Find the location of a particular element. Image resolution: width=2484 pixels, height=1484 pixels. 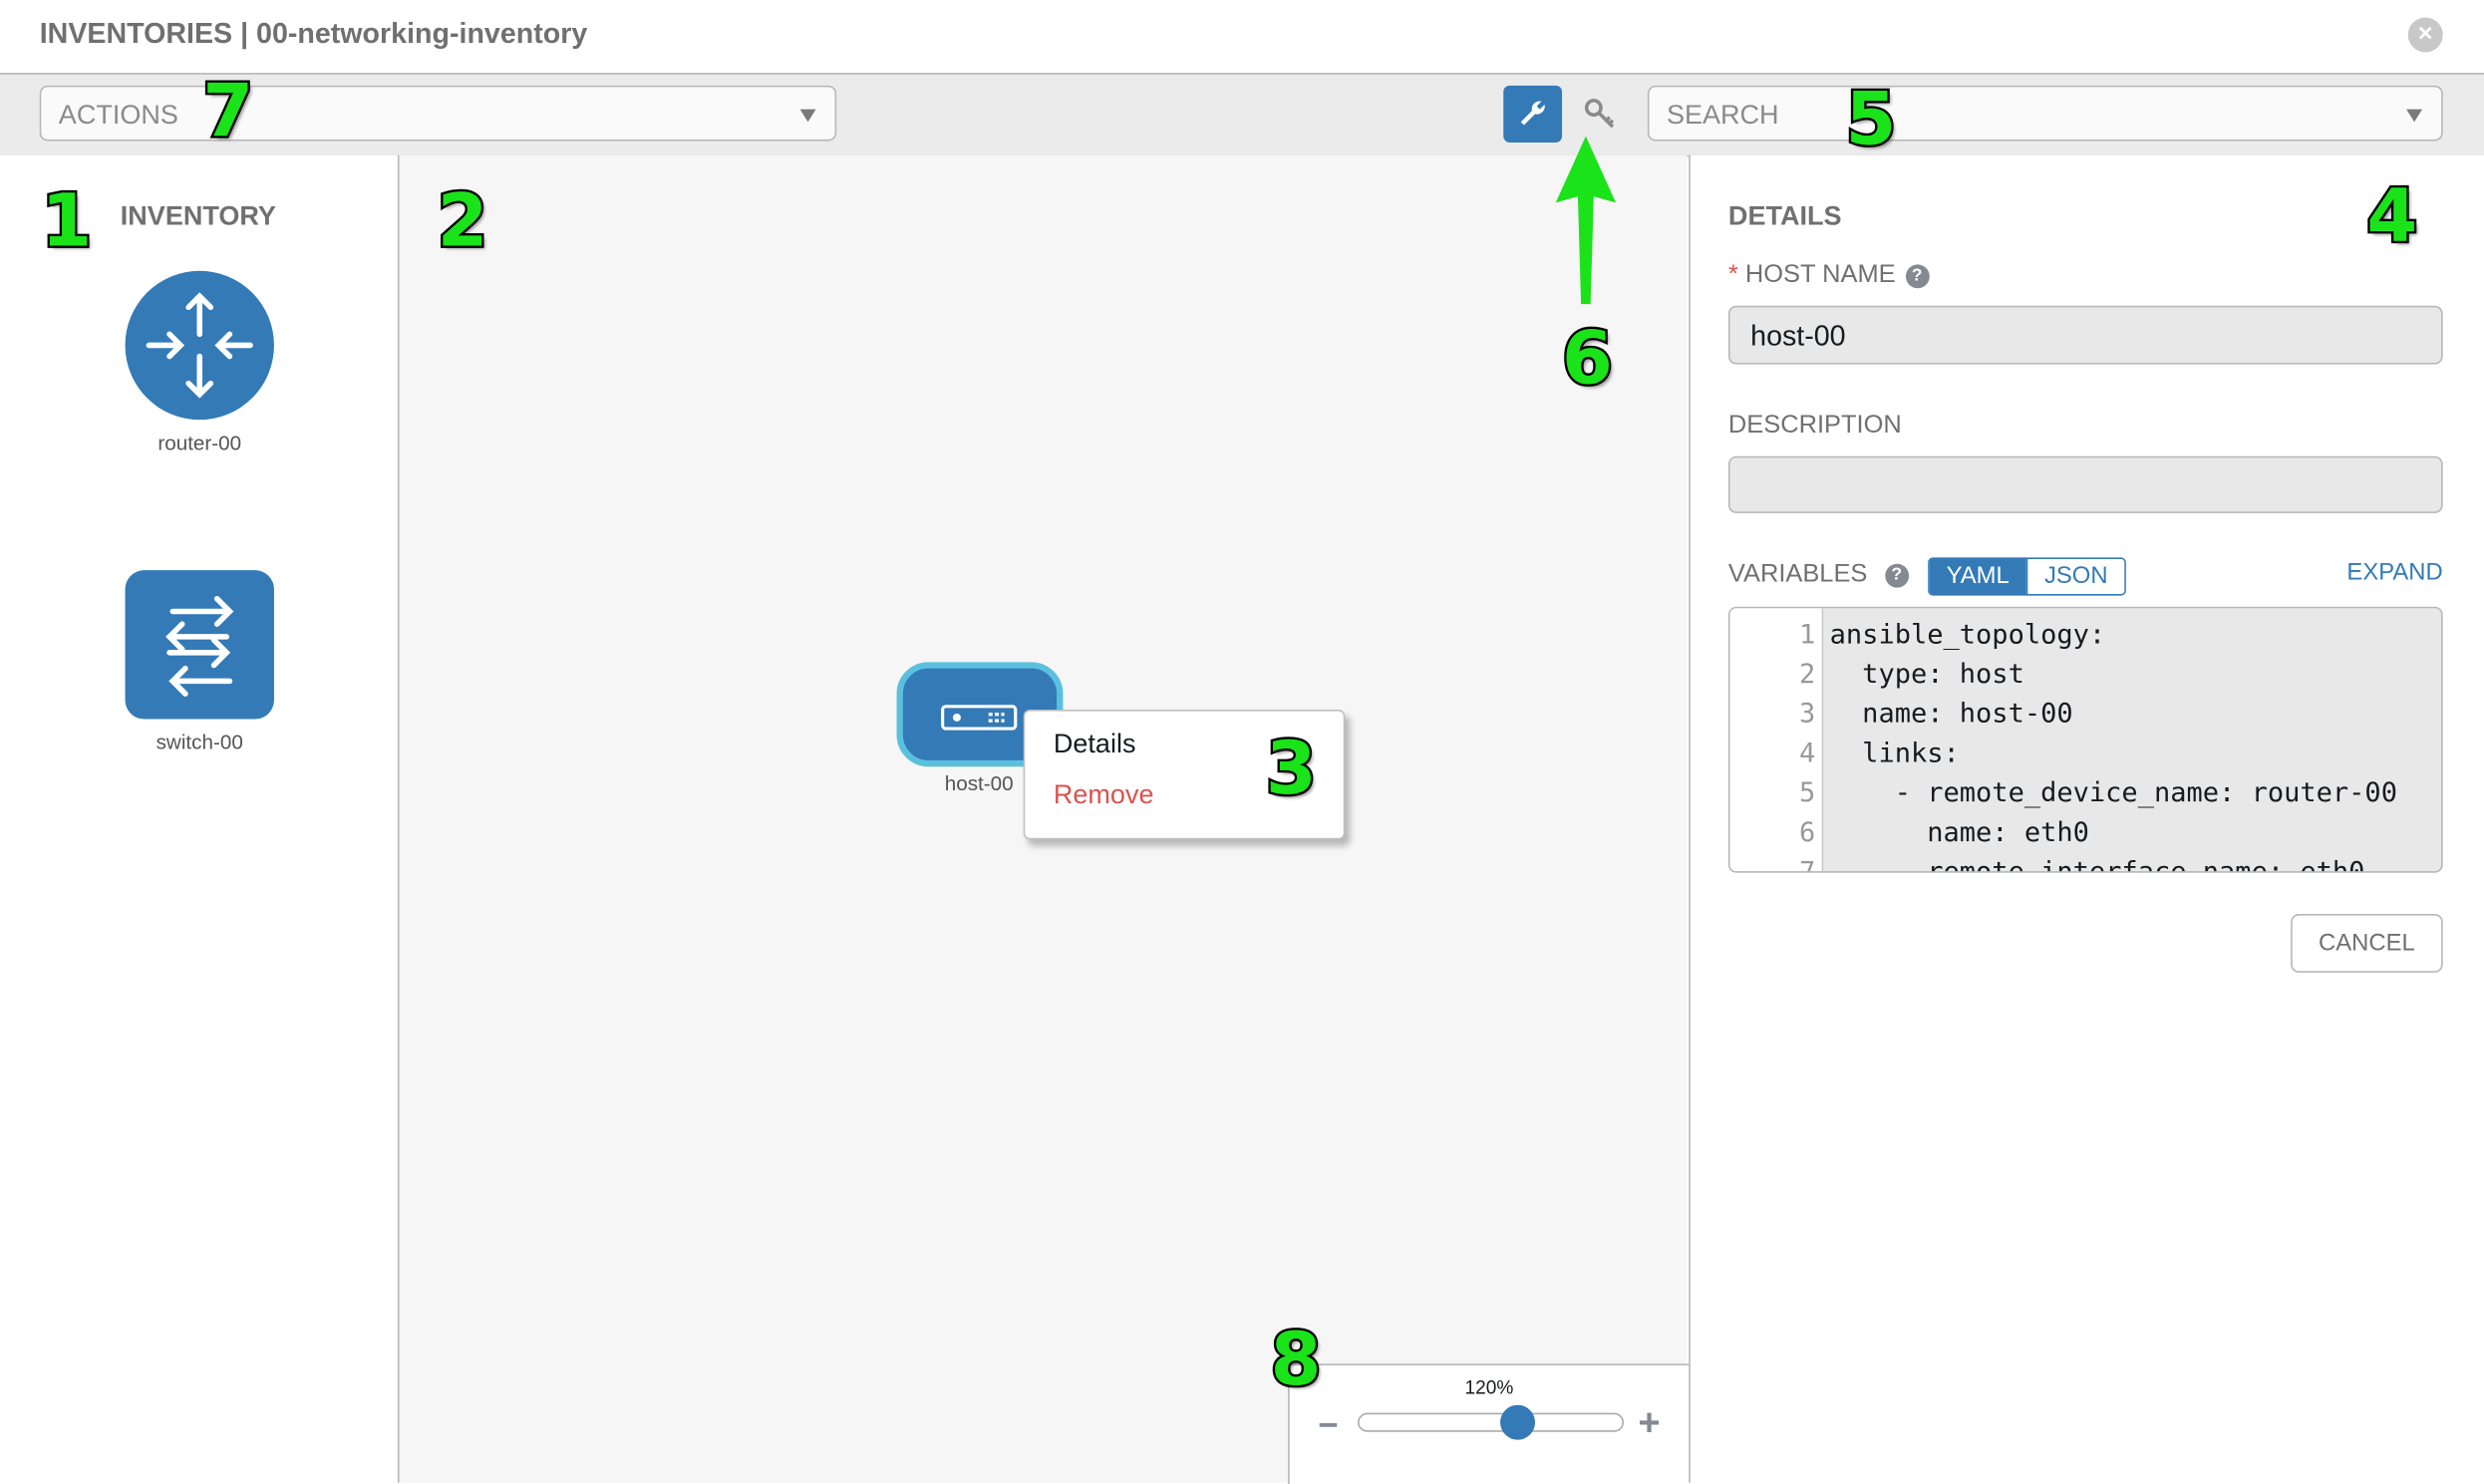

expand-link: EXPAND is located at coordinates (2394, 573).